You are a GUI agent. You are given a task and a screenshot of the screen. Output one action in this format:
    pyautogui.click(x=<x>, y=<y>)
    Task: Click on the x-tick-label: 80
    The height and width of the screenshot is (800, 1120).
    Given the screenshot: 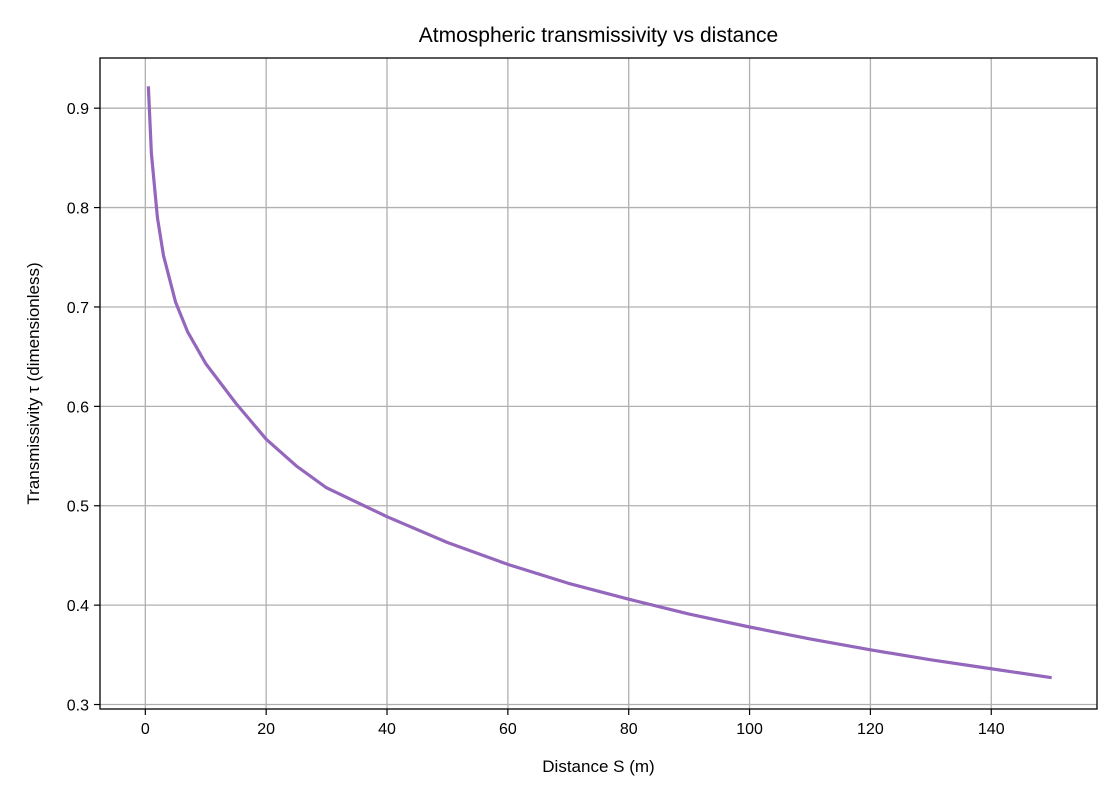 What is the action you would take?
    pyautogui.click(x=629, y=729)
    